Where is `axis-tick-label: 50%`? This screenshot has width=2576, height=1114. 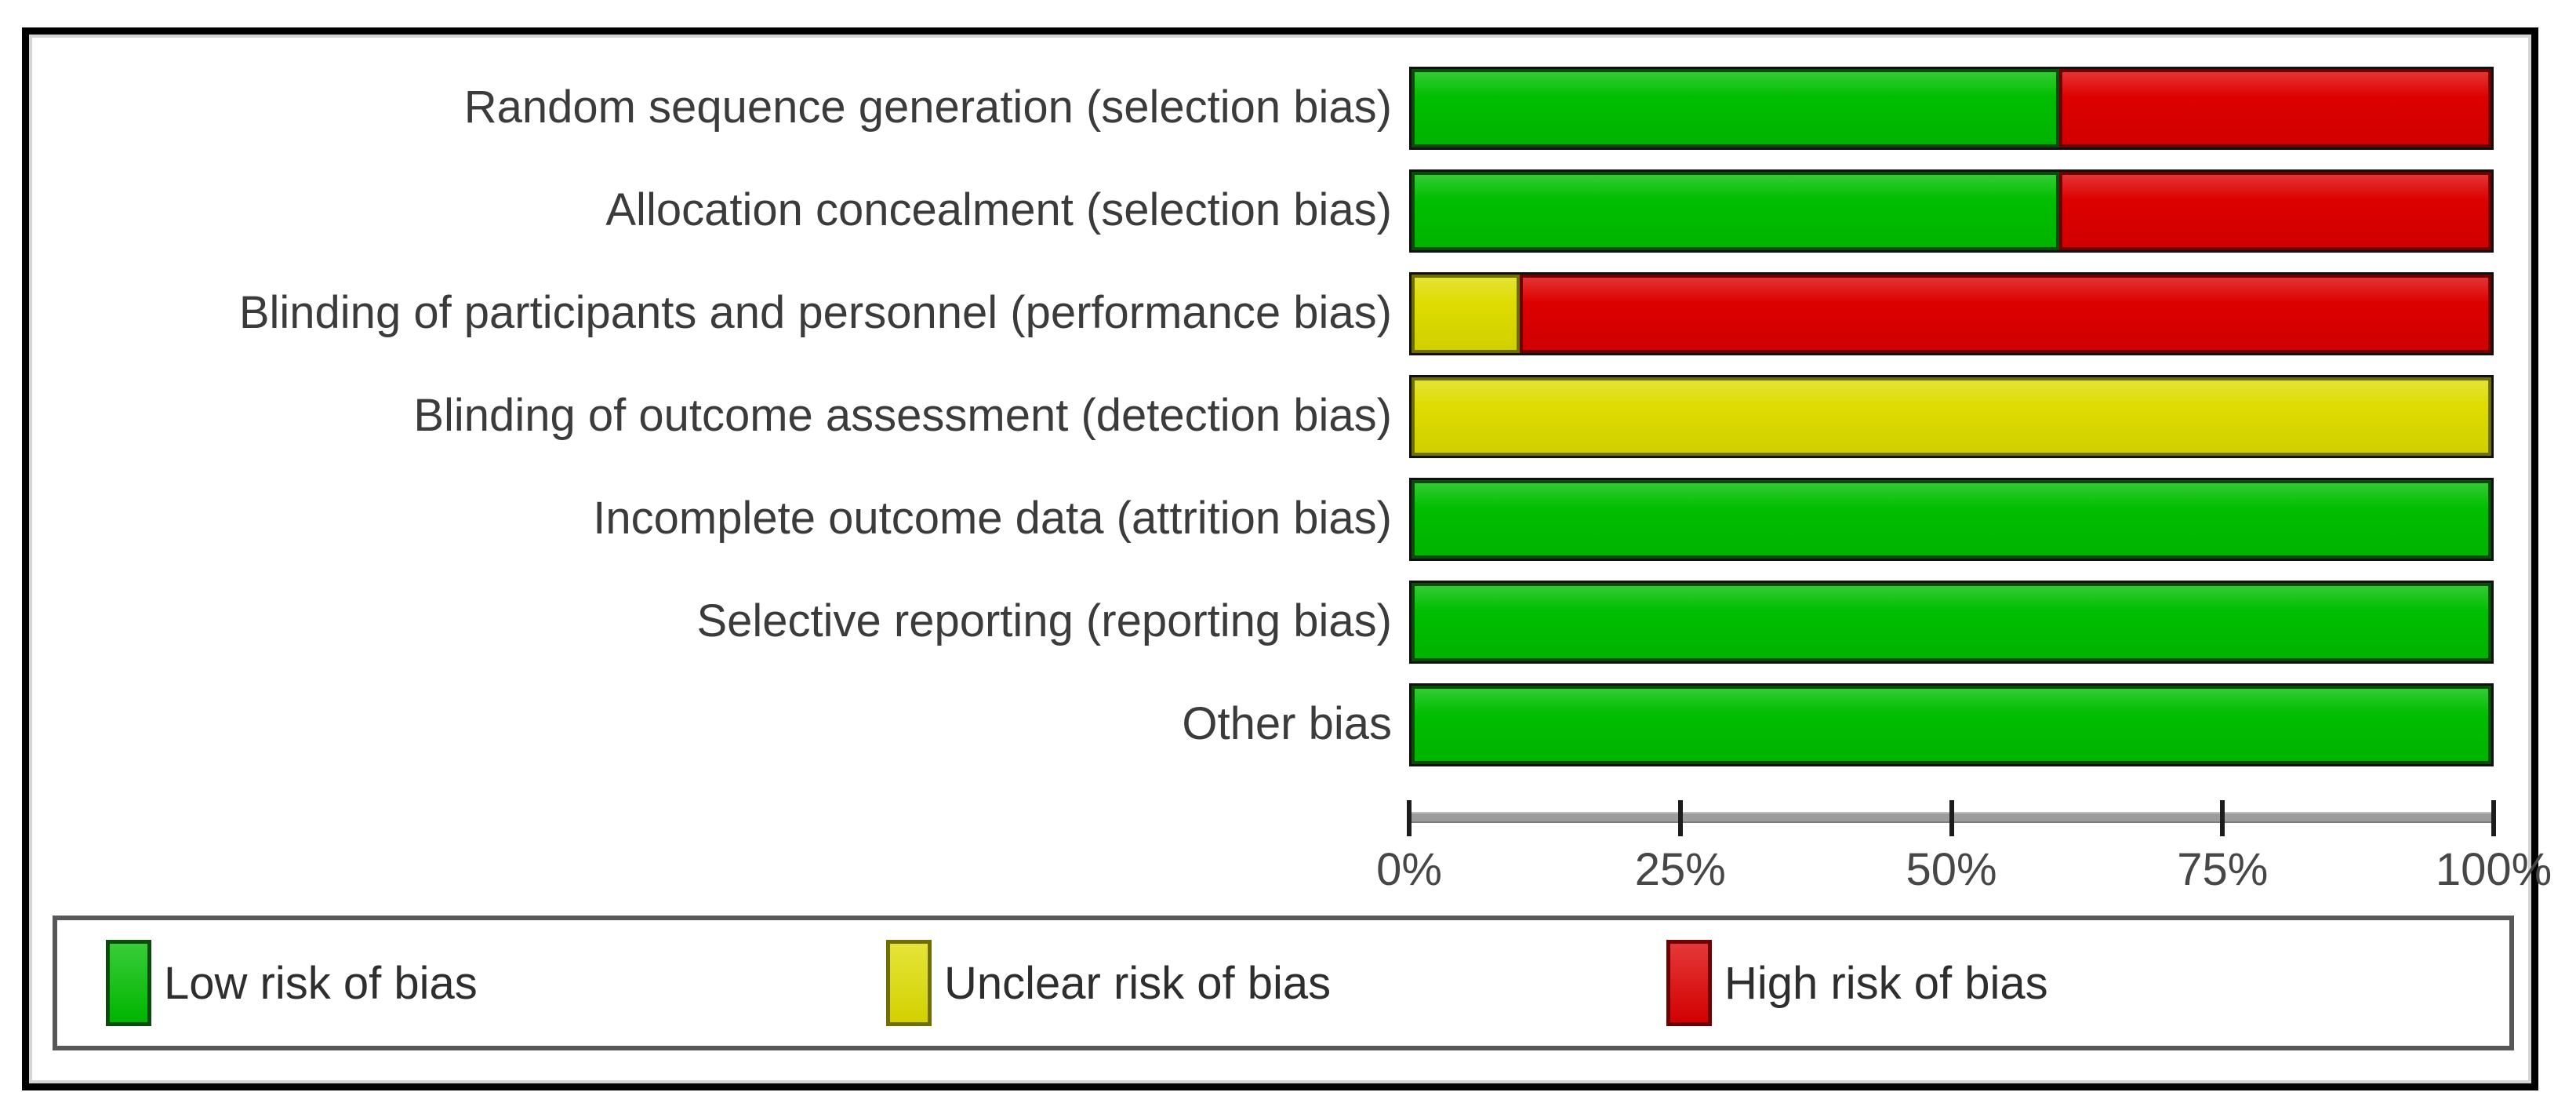
axis-tick-label: 50% is located at coordinates (1951, 869).